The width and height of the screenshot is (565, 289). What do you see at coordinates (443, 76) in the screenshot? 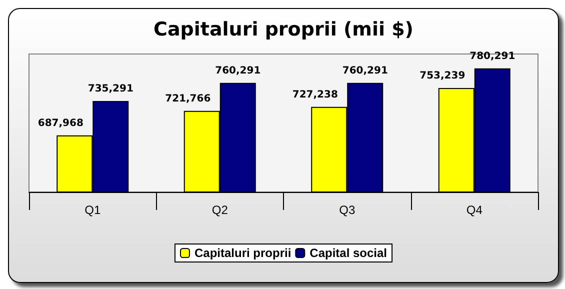
I see `data-label: 753,239` at bounding box center [443, 76].